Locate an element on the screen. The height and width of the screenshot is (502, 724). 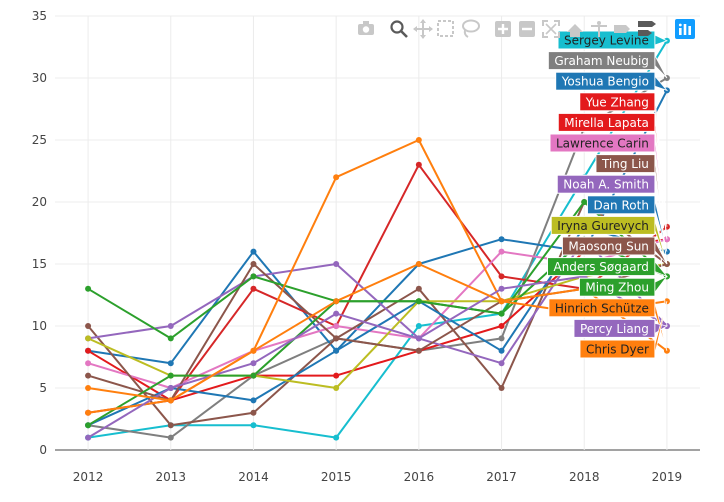
plotly-logo-icon is located at coordinates (685, 29).